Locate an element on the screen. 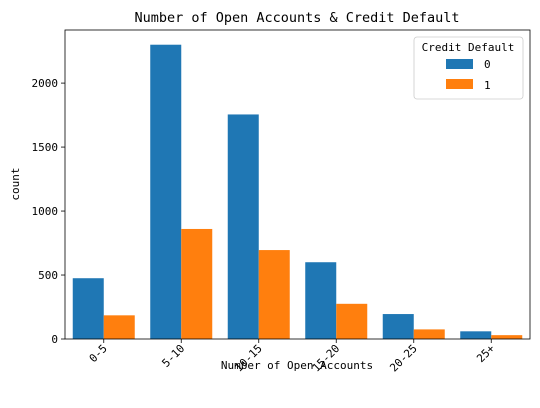 The height and width of the screenshot is (408, 540). legend: Credit Default 0 1 is located at coordinates (468, 68).